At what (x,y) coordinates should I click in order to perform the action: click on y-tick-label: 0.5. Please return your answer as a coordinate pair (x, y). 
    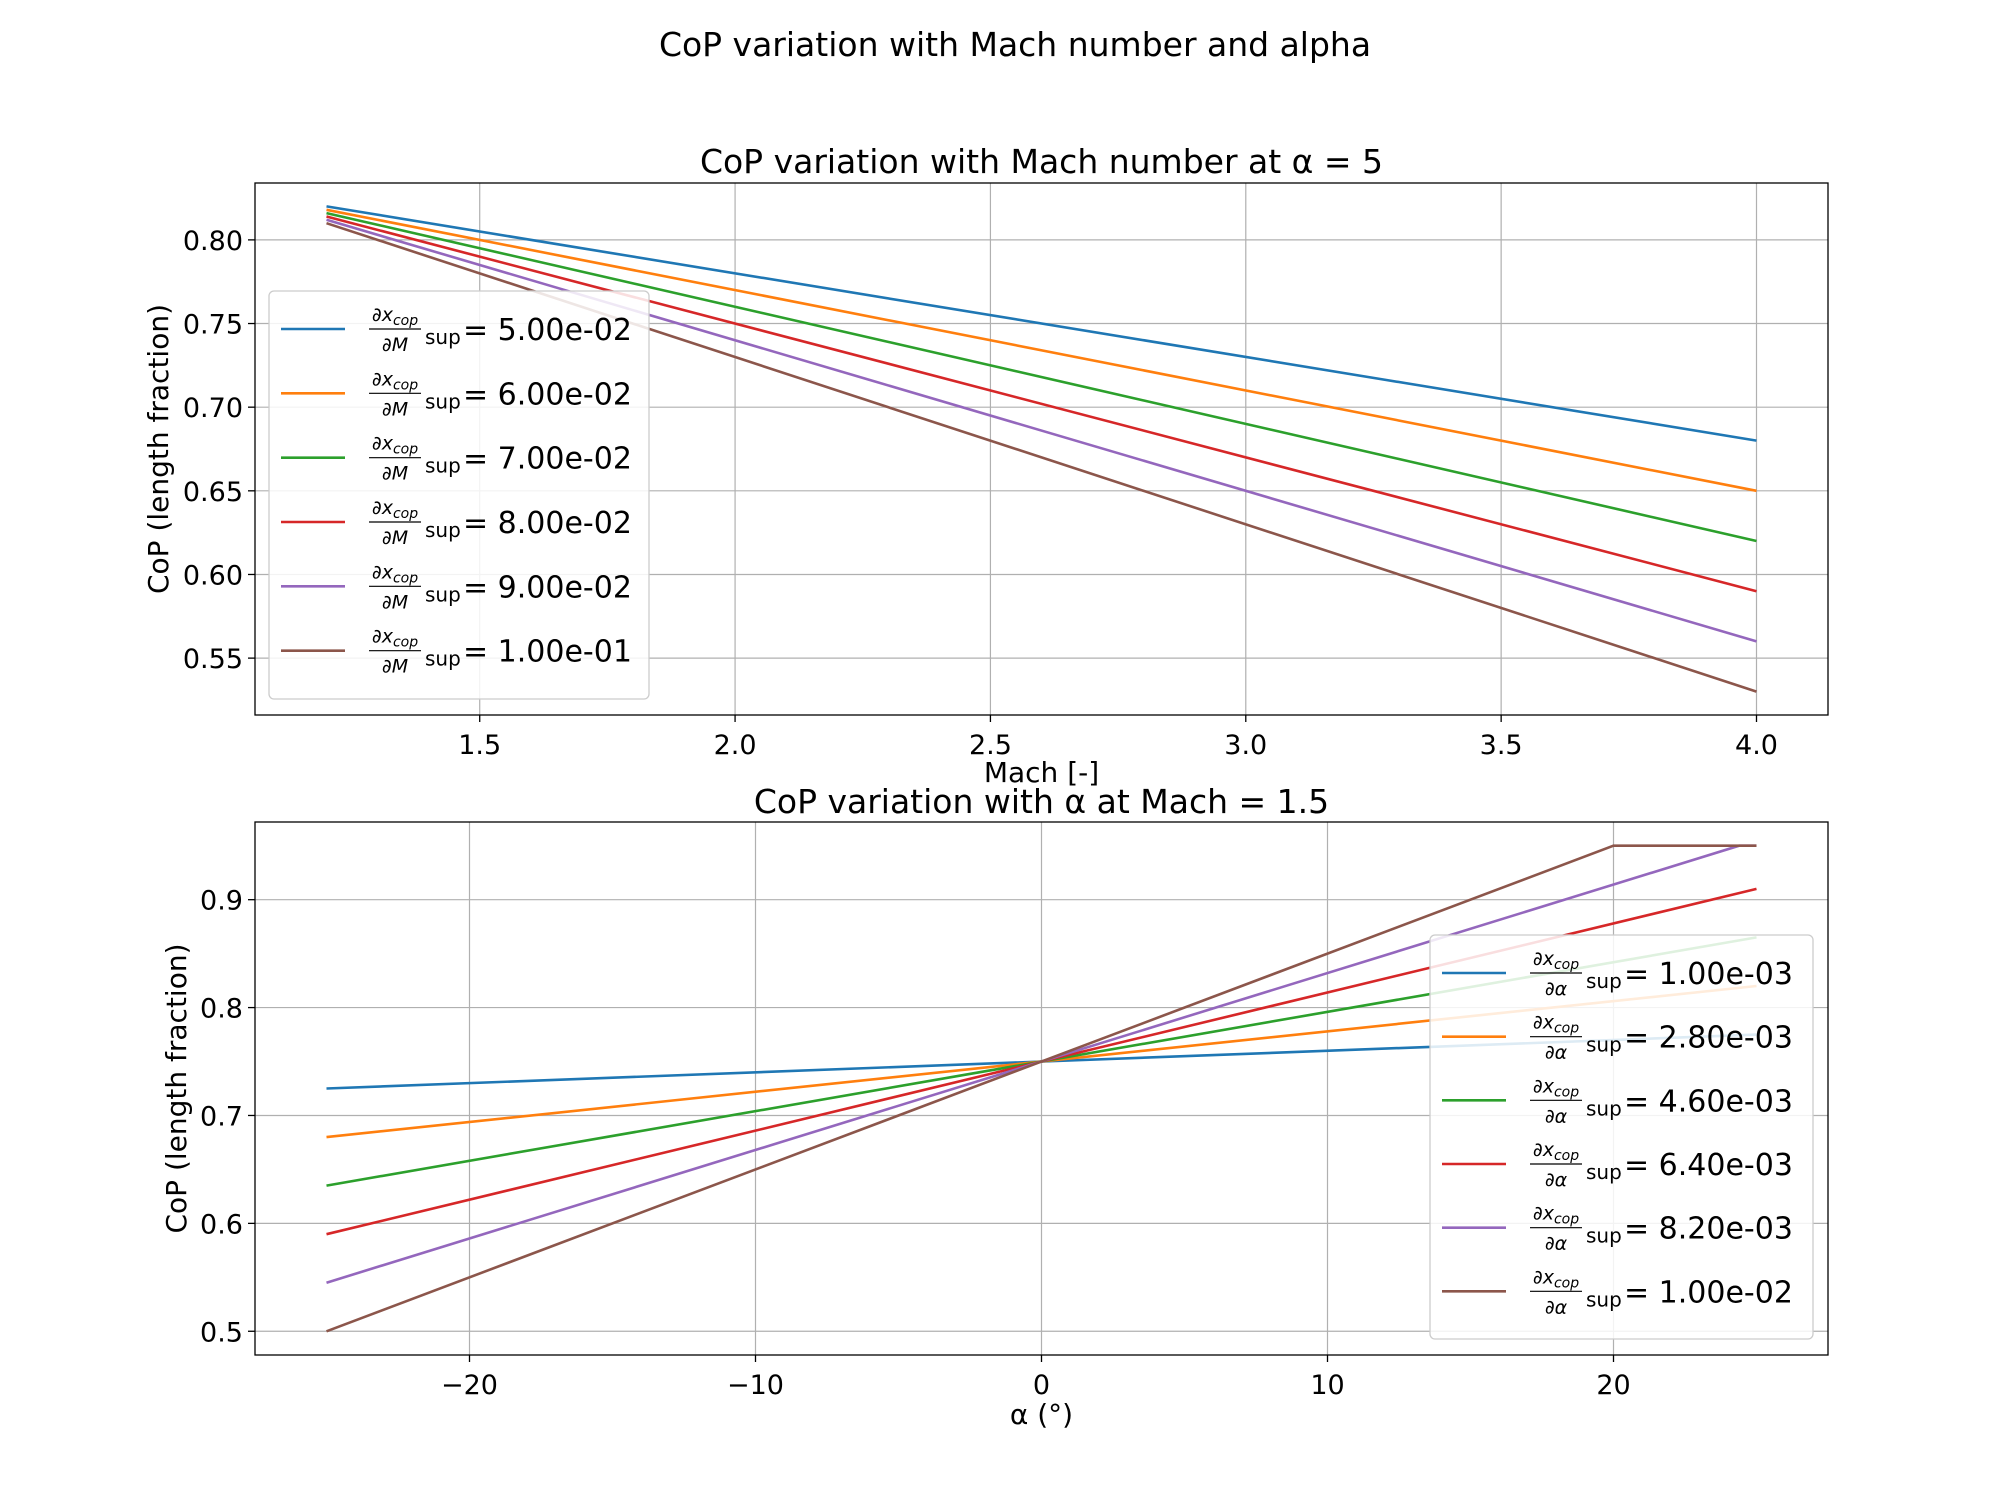
    Looking at the image, I should click on (221, 1332).